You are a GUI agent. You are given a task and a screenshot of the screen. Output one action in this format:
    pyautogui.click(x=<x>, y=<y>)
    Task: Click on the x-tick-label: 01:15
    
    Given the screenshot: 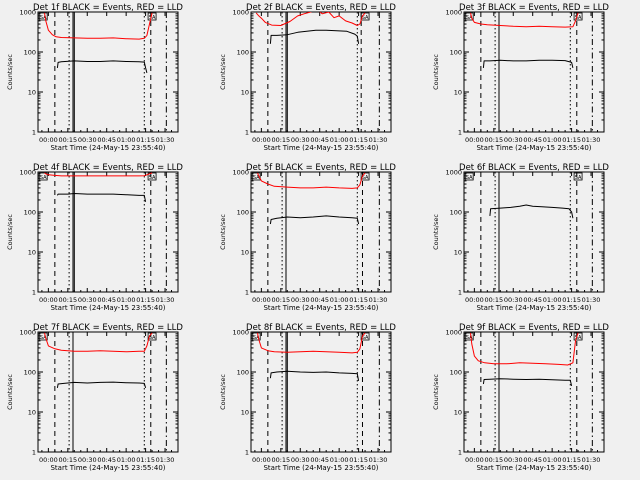 What is the action you would take?
    pyautogui.click(x=571, y=460)
    